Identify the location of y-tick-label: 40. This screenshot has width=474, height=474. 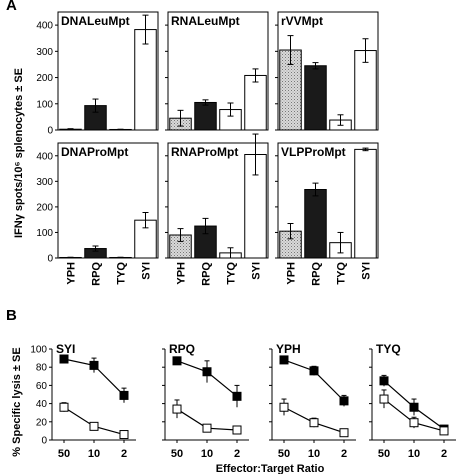
(42, 404).